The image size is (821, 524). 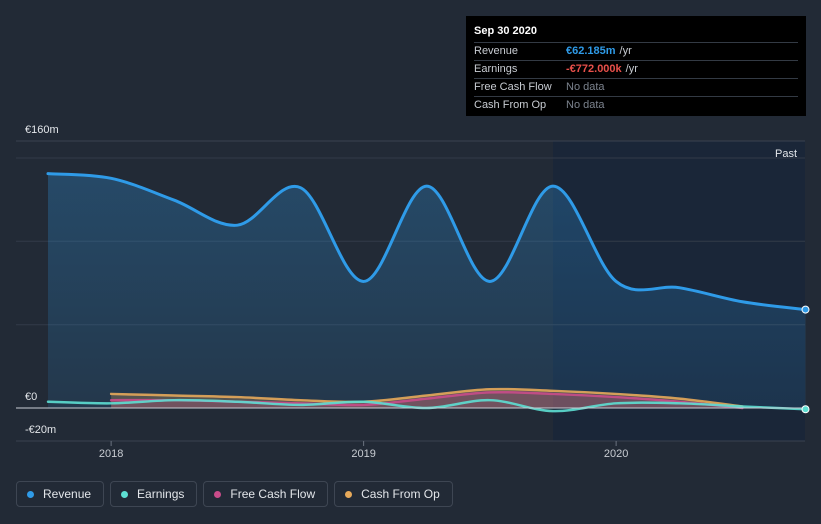 I want to click on legend-item-free-cash-flow: Free Cash Flow, so click(x=266, y=494).